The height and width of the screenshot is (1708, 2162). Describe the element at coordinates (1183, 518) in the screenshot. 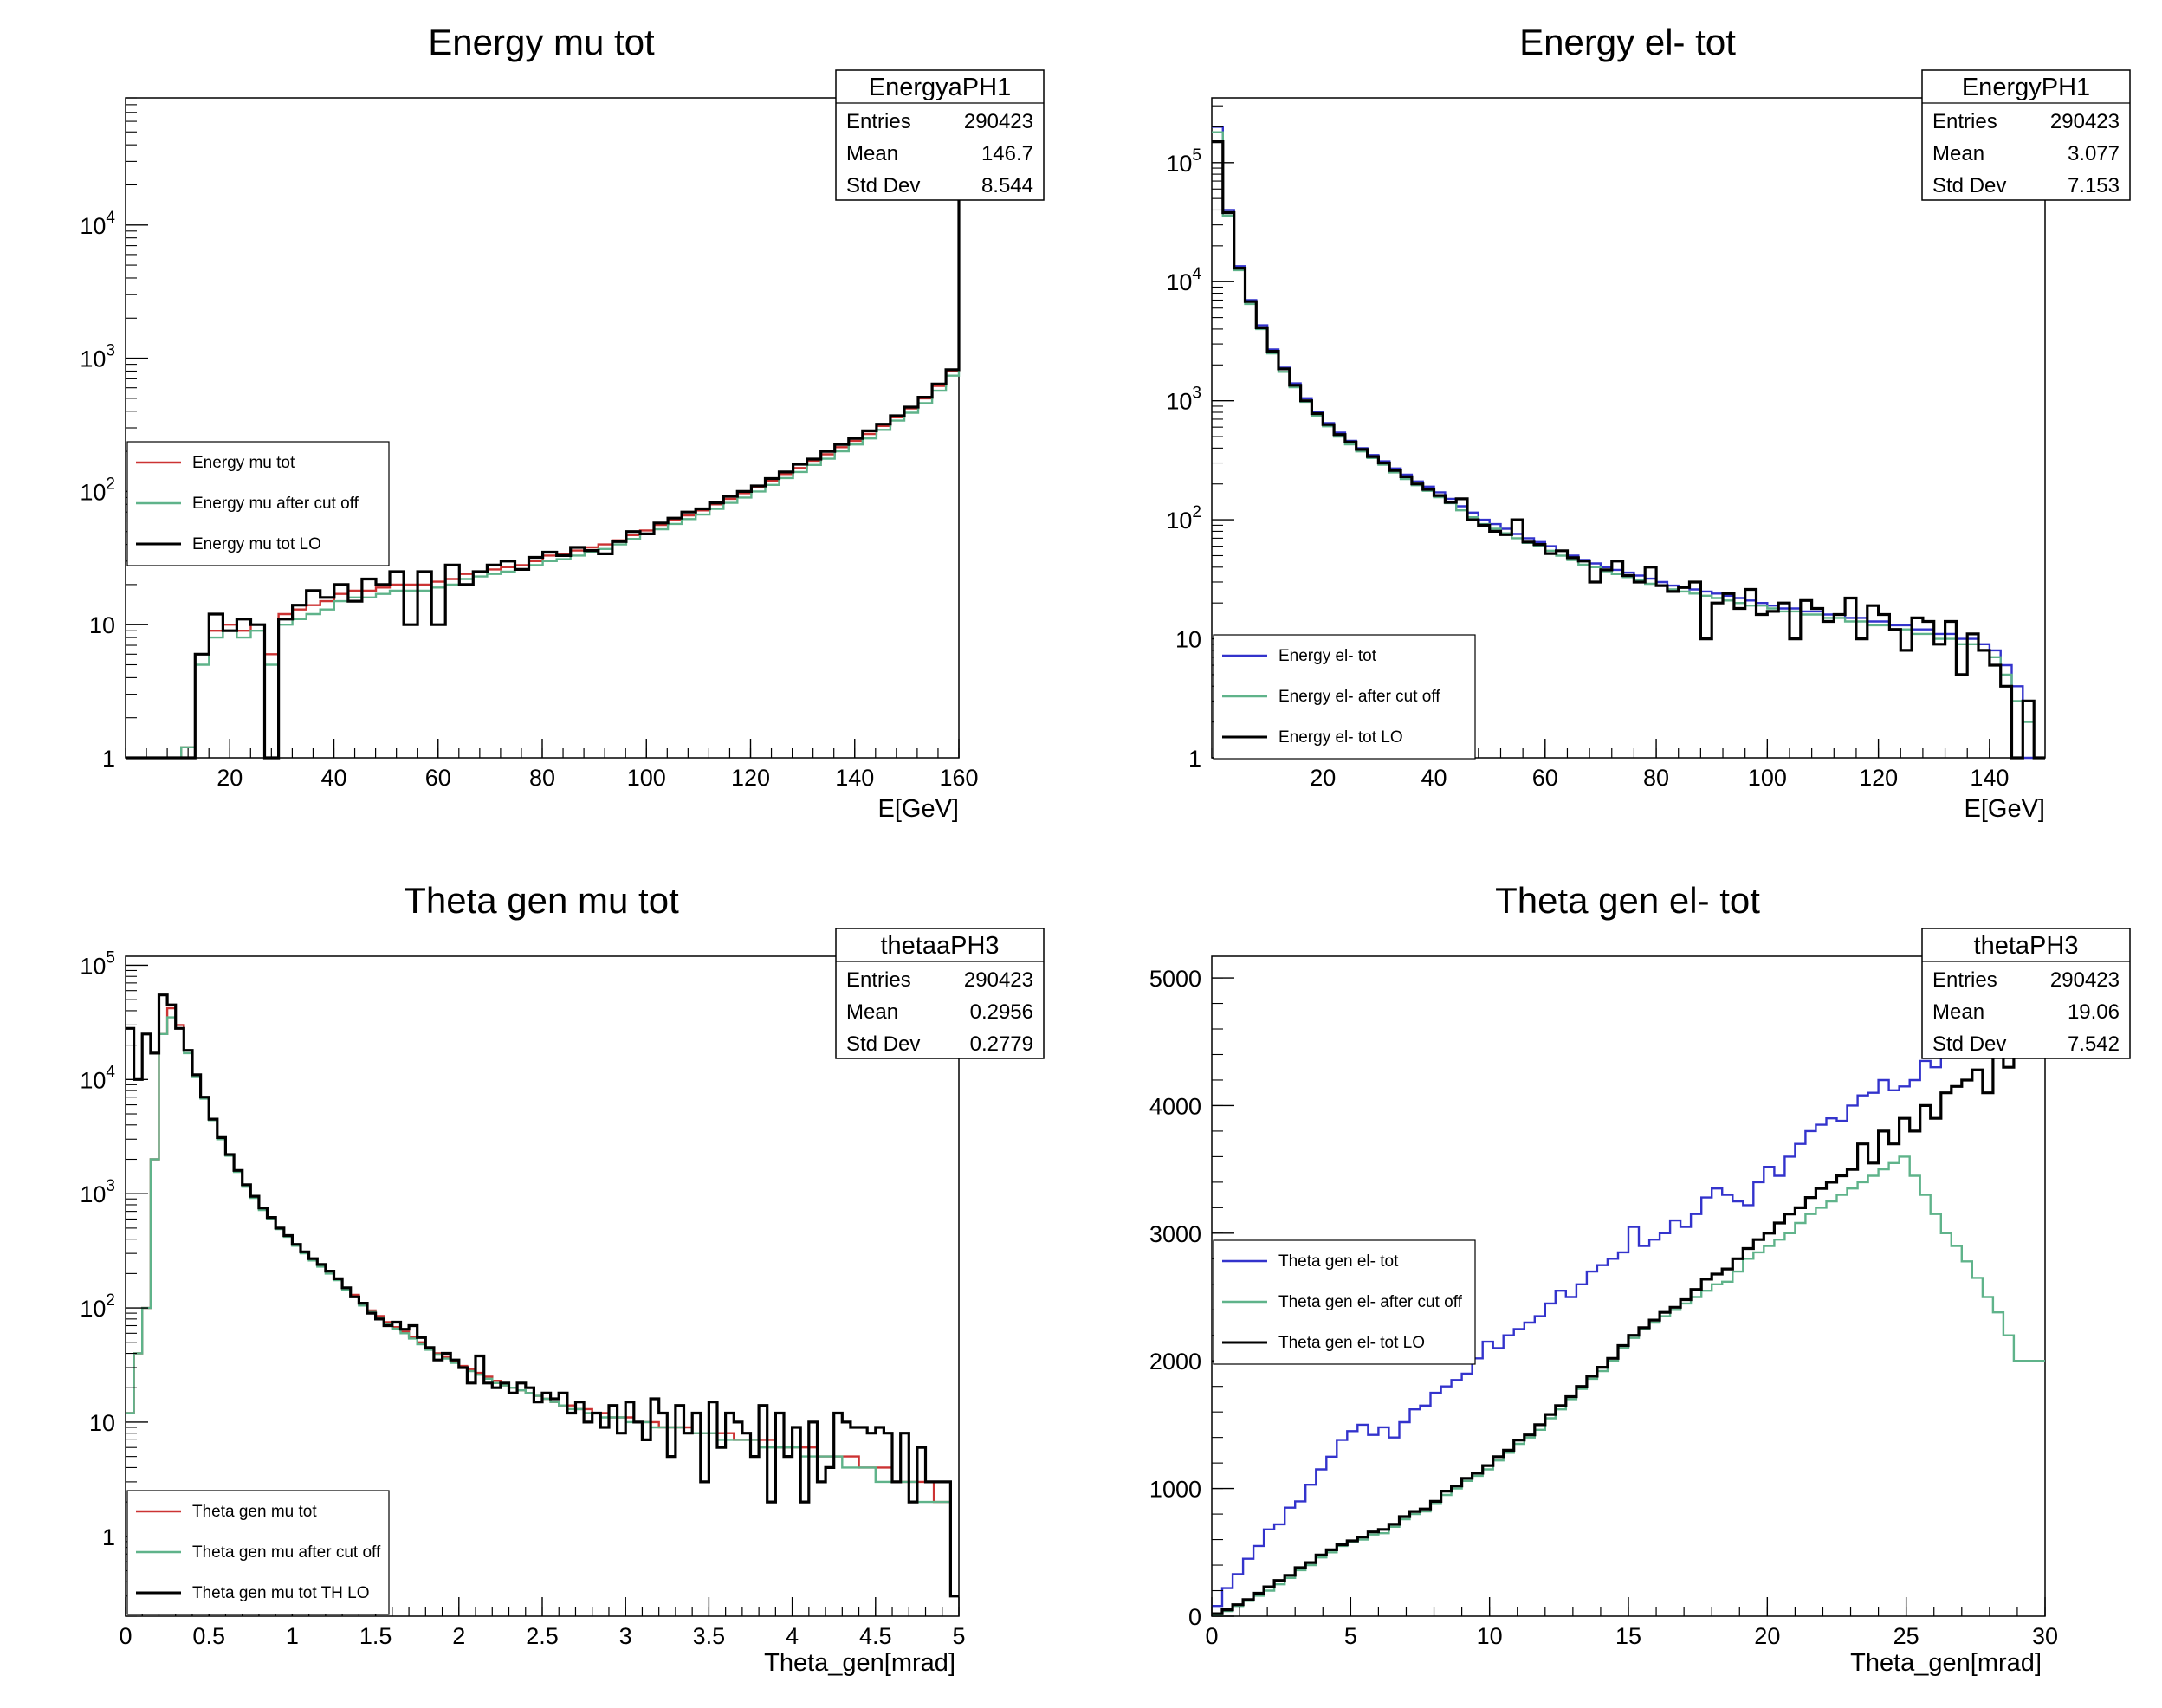

I see `y-tick-label: 10²` at that location.